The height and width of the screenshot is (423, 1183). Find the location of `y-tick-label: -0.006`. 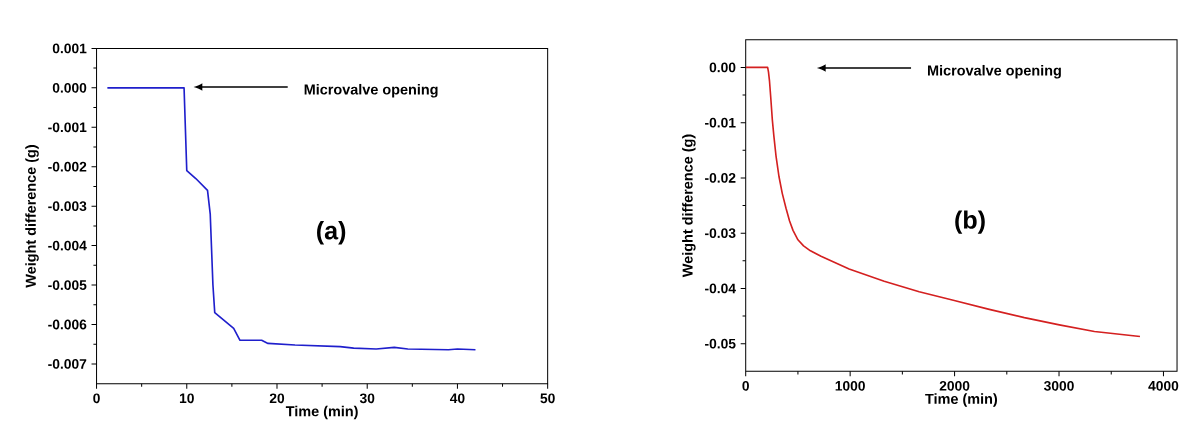

y-tick-label: -0.006 is located at coordinates (67, 324).